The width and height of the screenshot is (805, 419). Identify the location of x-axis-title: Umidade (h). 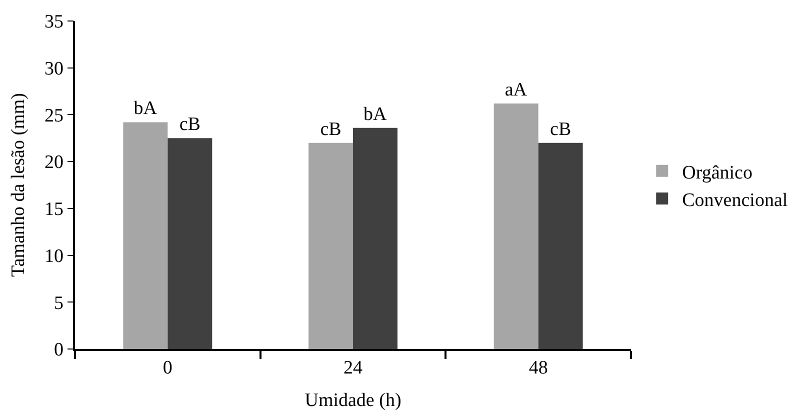
(353, 400).